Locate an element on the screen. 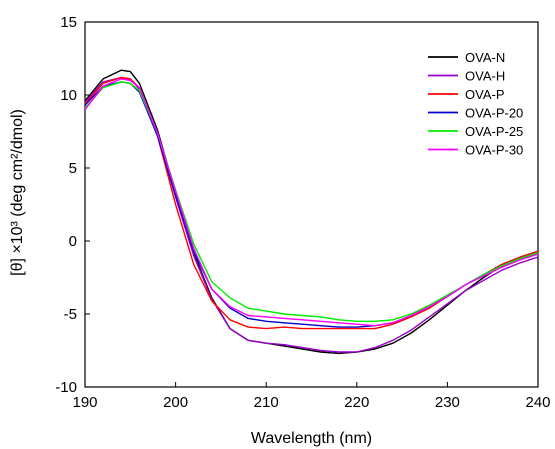 Image resolution: width=555 pixels, height=449 pixels. x-axis-title: Wavelength (nm) is located at coordinates (311, 438).